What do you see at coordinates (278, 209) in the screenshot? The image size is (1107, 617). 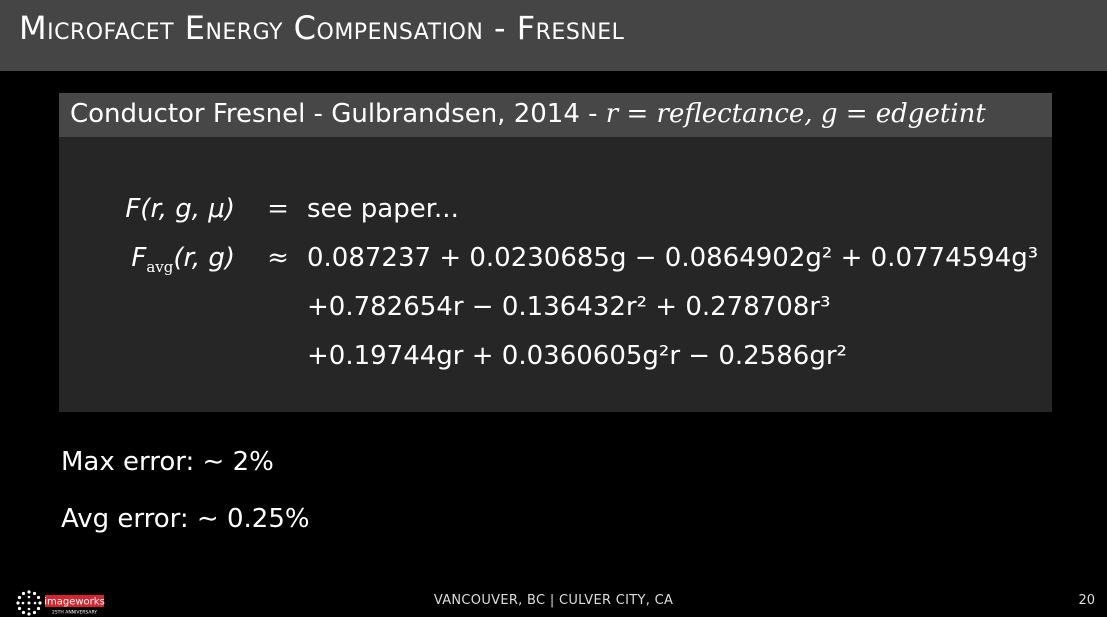 I see `equation-row-1-rel: =` at bounding box center [278, 209].